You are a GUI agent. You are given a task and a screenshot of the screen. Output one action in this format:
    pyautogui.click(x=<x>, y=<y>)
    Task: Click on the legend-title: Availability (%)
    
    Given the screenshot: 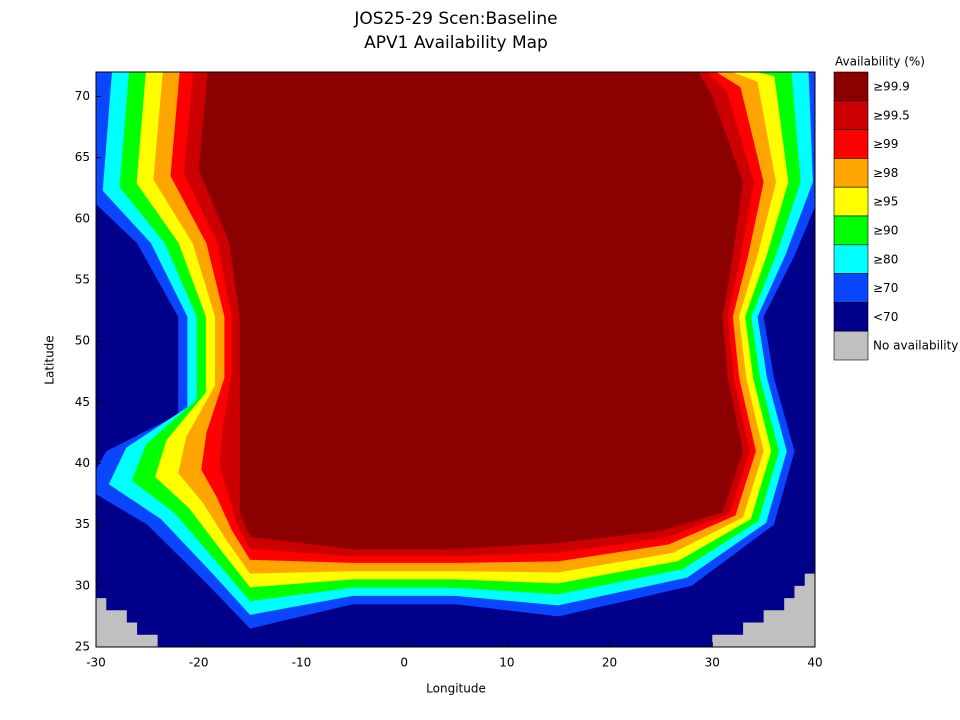 What is the action you would take?
    pyautogui.click(x=880, y=62)
    